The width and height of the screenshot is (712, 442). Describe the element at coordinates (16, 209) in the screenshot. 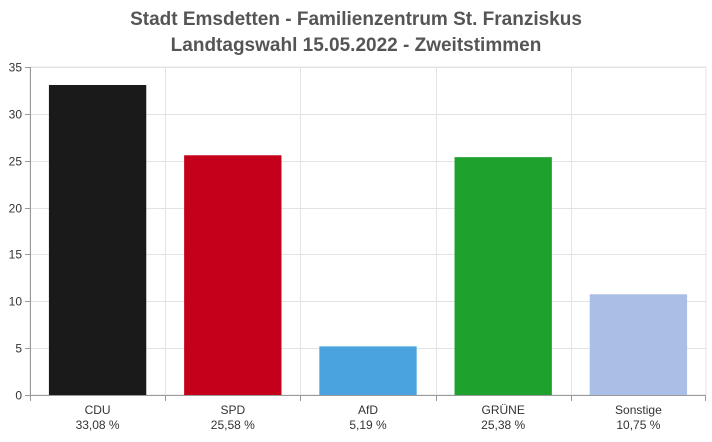

I see `y-tick-label: 20` at that location.